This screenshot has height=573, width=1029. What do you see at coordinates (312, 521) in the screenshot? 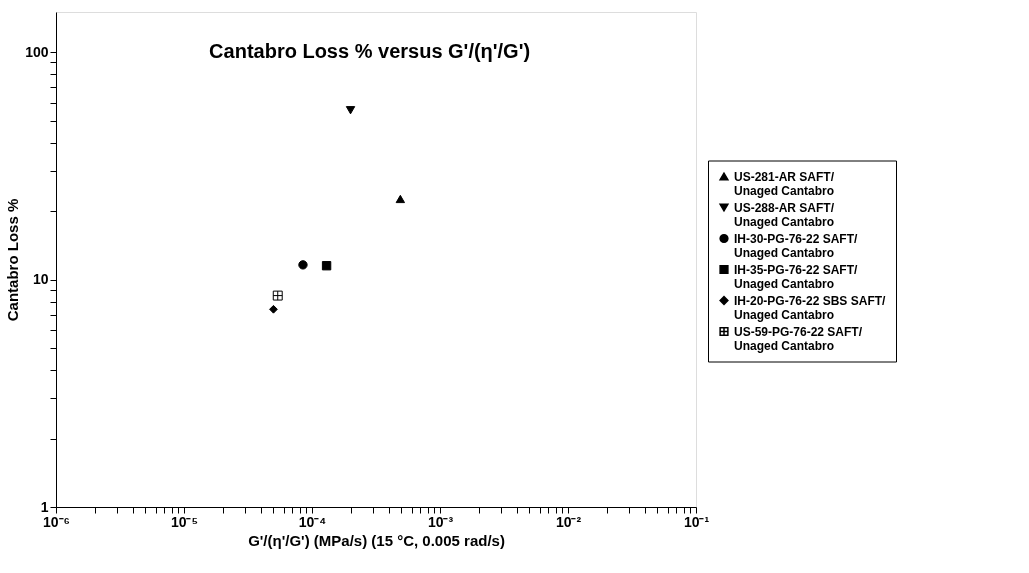
I see `x-tick-label: 10⁻⁴` at bounding box center [312, 521].